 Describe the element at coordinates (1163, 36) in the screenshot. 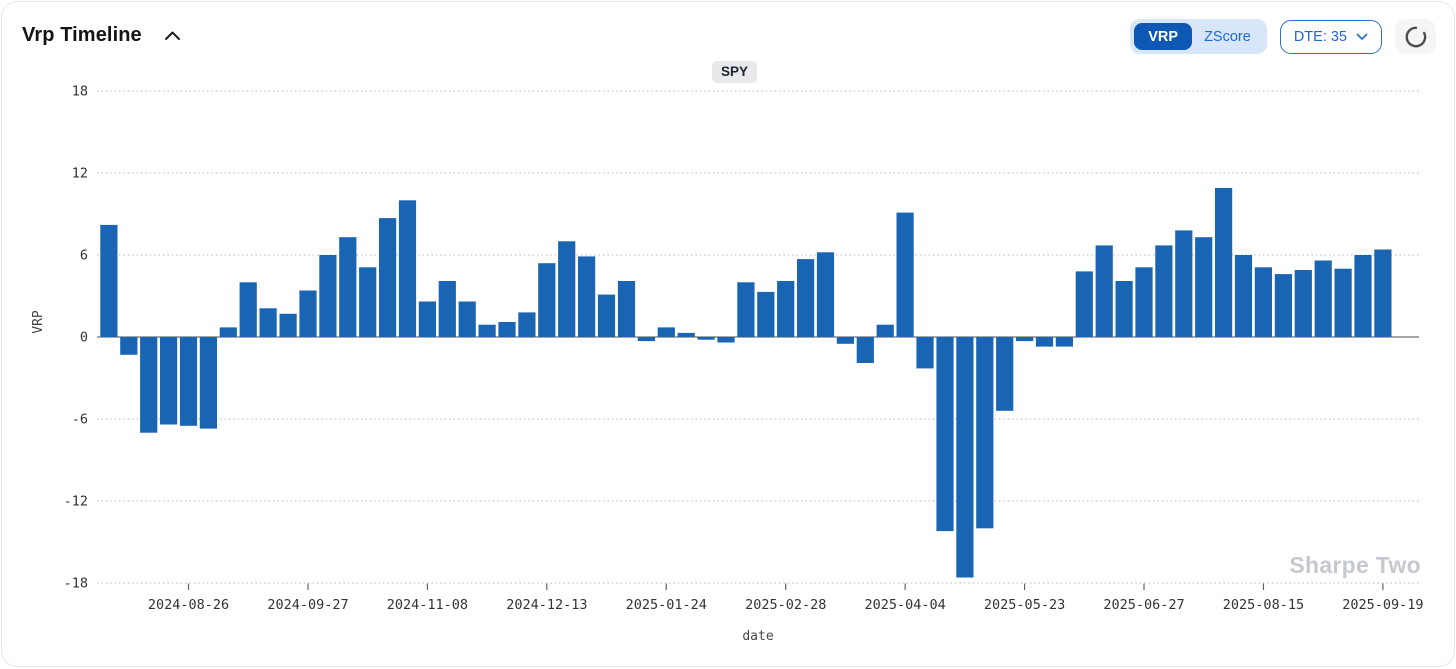

I see `vrp-toggle-button: VRP` at that location.